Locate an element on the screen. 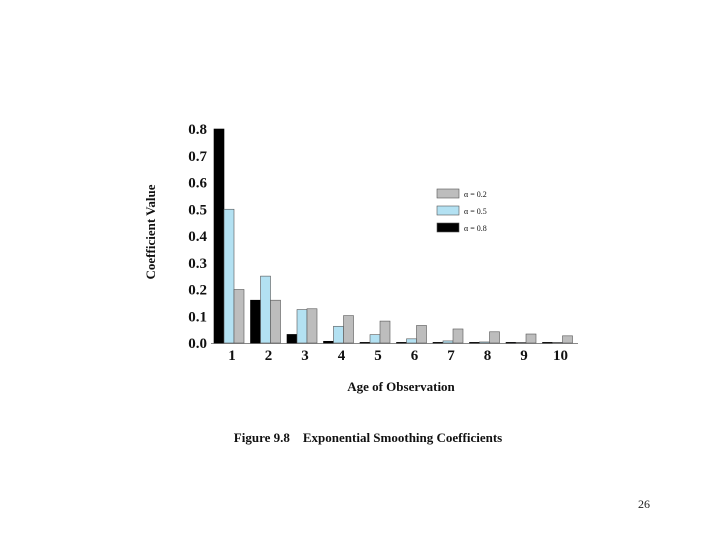  bar--0-8-age-8 is located at coordinates (474, 343).